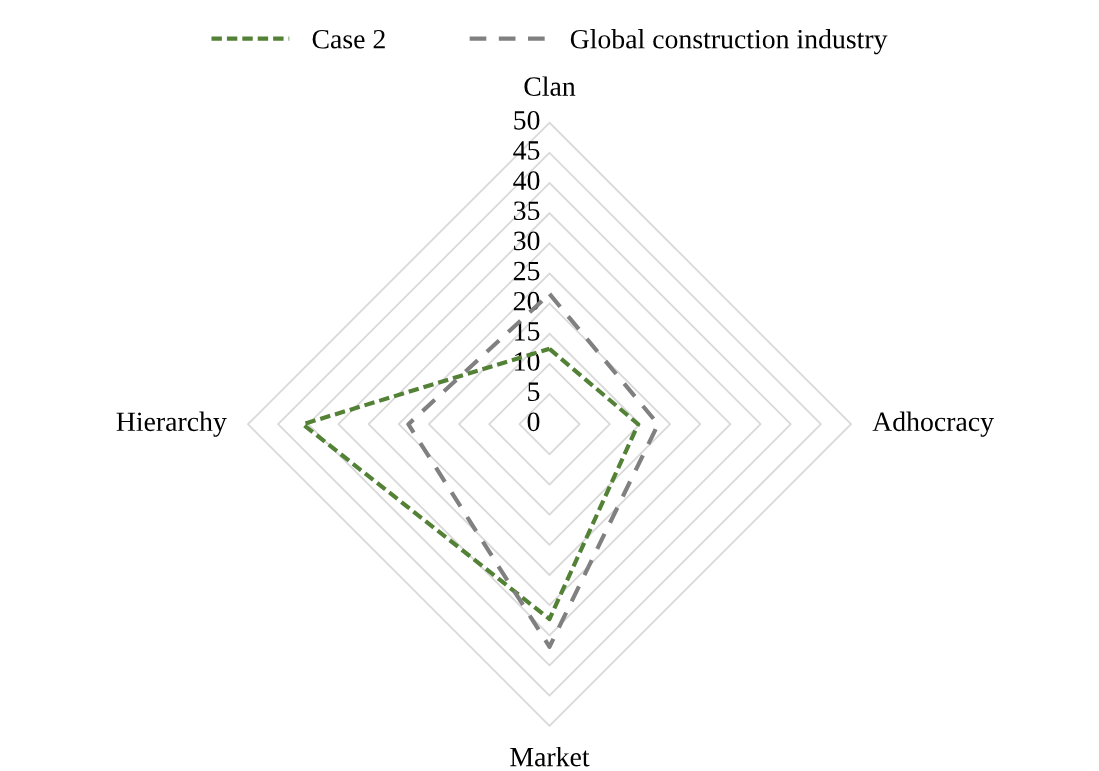 The image size is (1099, 771). Describe the element at coordinates (526, 271) in the screenshot. I see `y-tick-label: 25` at that location.